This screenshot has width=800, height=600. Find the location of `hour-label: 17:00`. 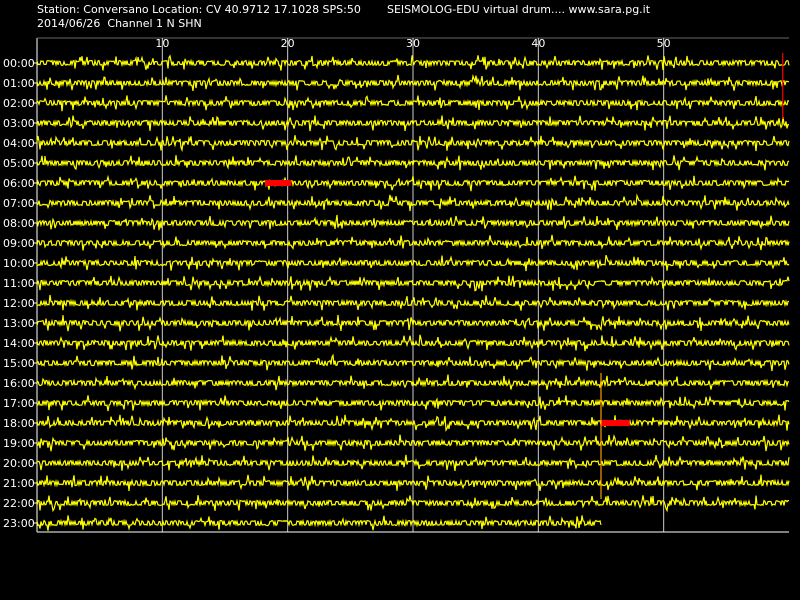

hour-label: 17:00 is located at coordinates (19, 403).